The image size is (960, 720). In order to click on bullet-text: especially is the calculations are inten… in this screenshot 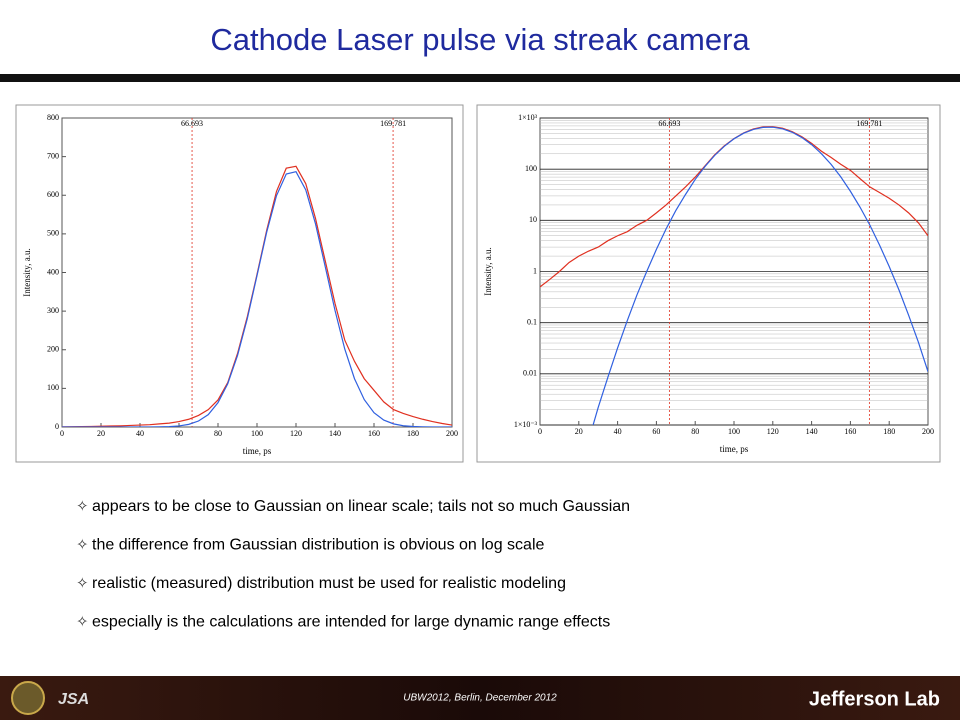, I will do `click(351, 622)`.